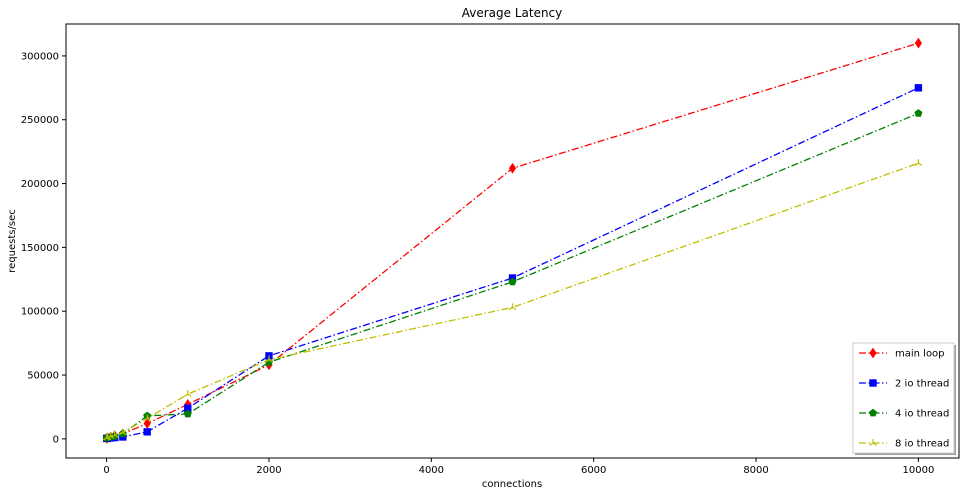  Describe the element at coordinates (512, 13) in the screenshot. I see `chart-title: Average Latency` at that location.